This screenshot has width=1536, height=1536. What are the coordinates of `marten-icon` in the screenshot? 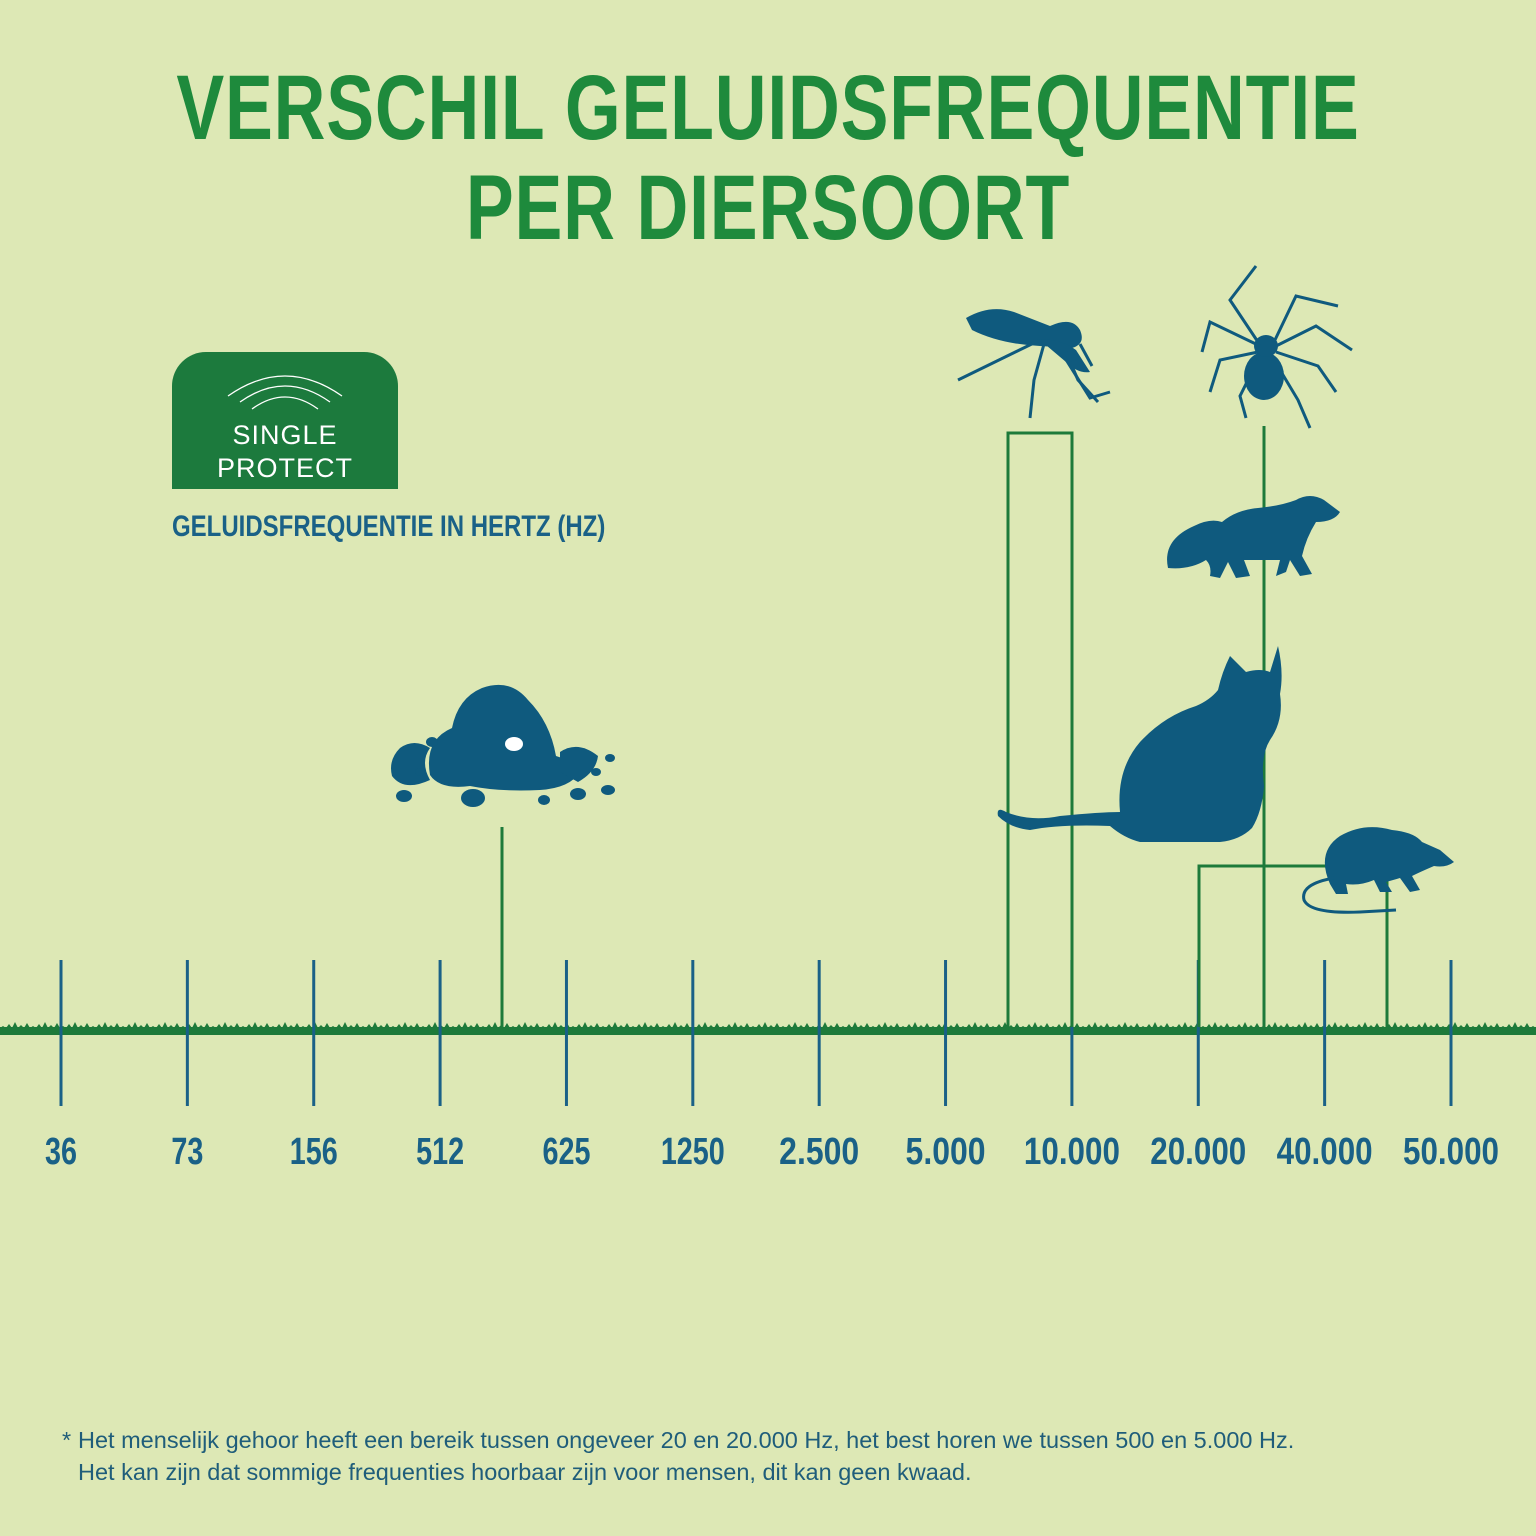 It's located at (1253, 537).